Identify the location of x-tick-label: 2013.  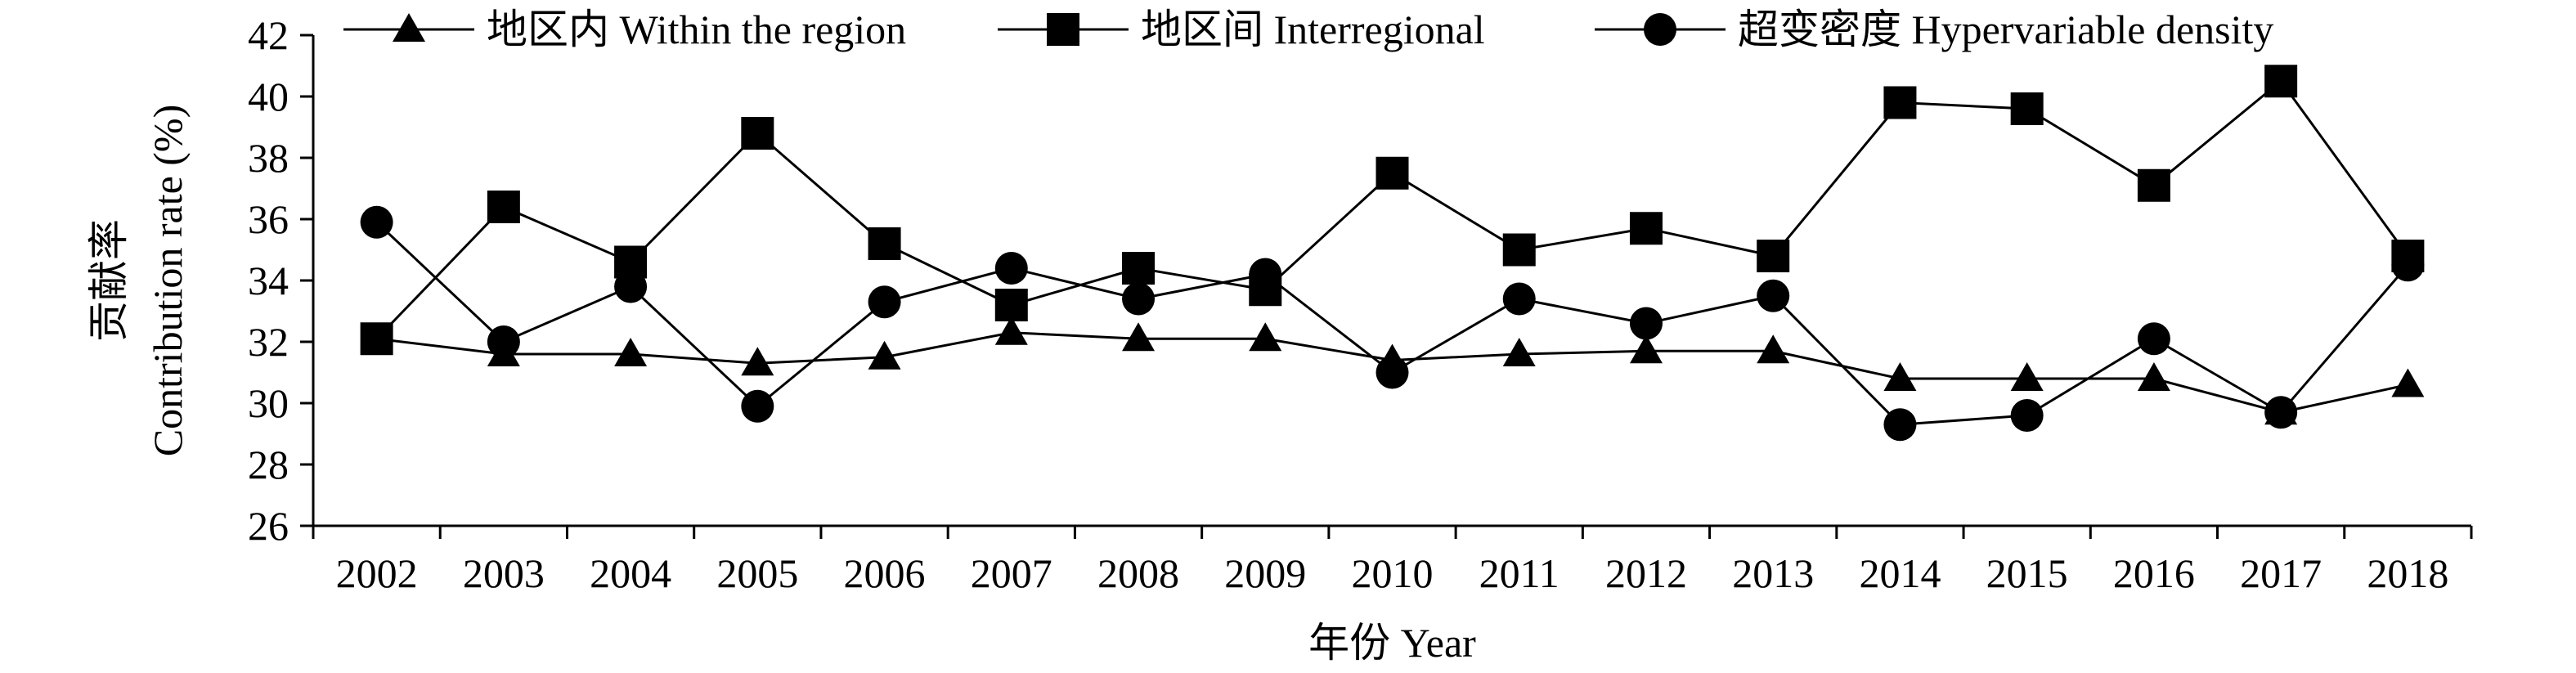
(1773, 573).